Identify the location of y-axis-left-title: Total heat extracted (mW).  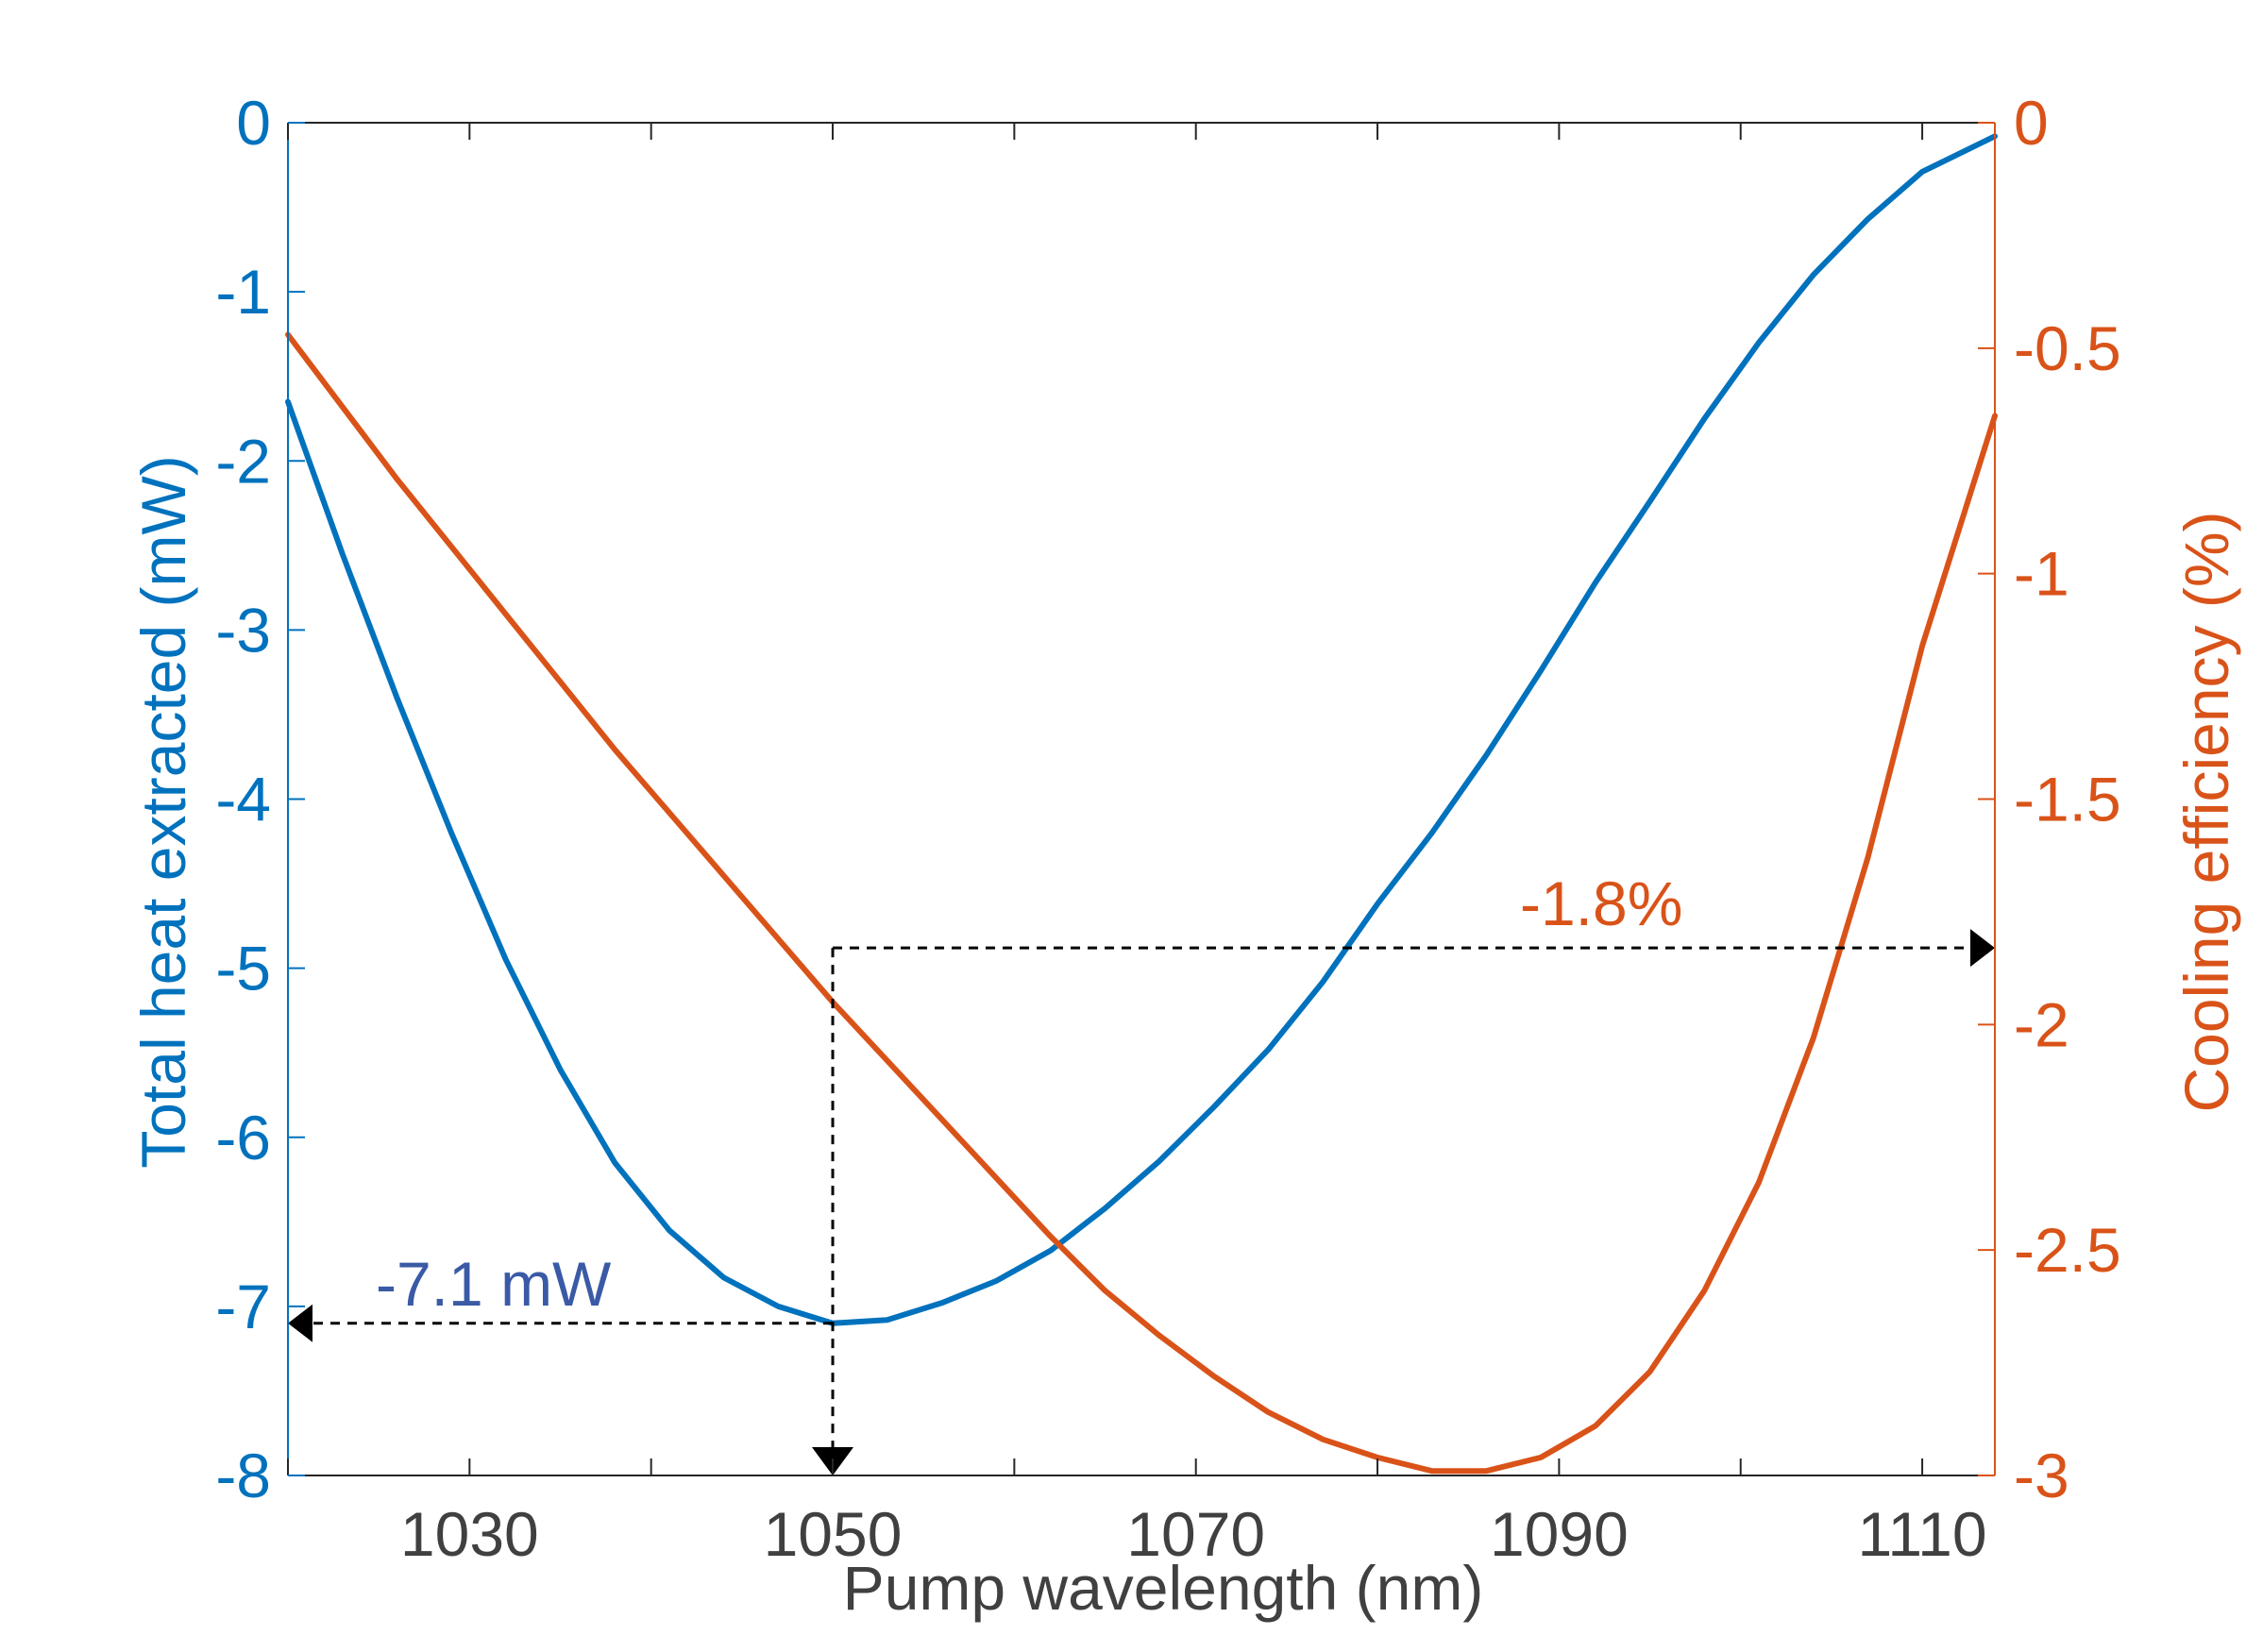
(163, 812).